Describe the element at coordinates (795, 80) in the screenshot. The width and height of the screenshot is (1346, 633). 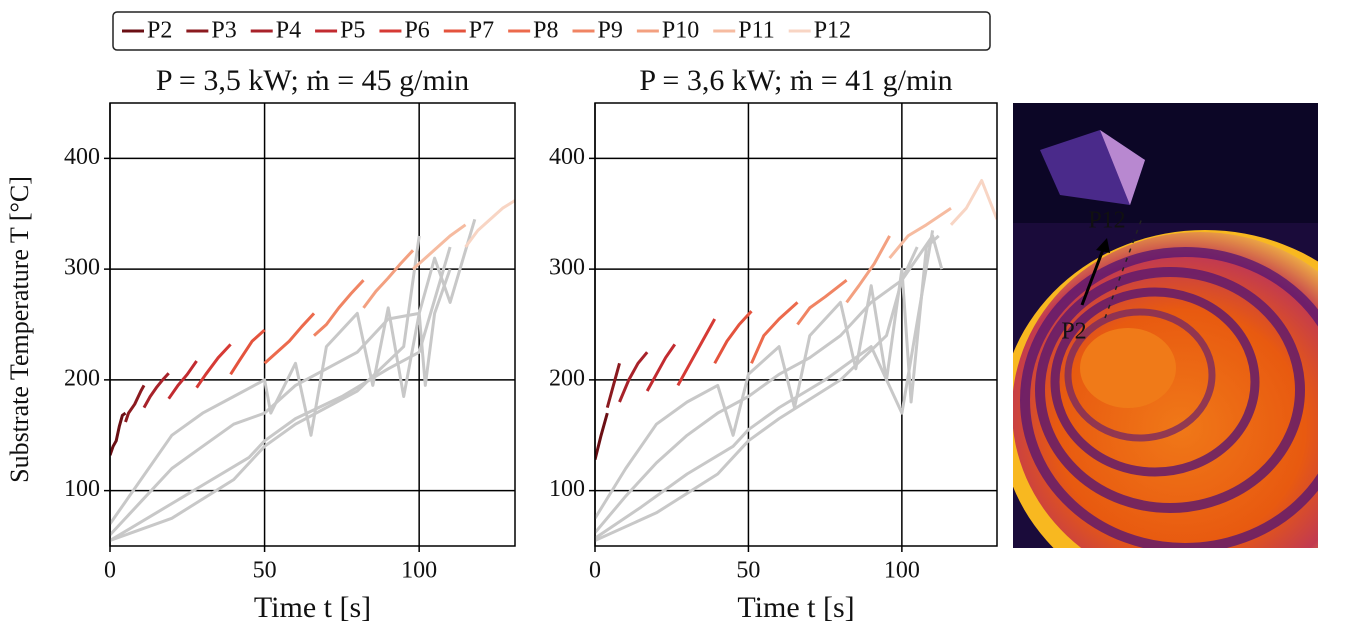
I see `chart-title: P = 3,6 kW; ṁ = 41 g/min` at that location.